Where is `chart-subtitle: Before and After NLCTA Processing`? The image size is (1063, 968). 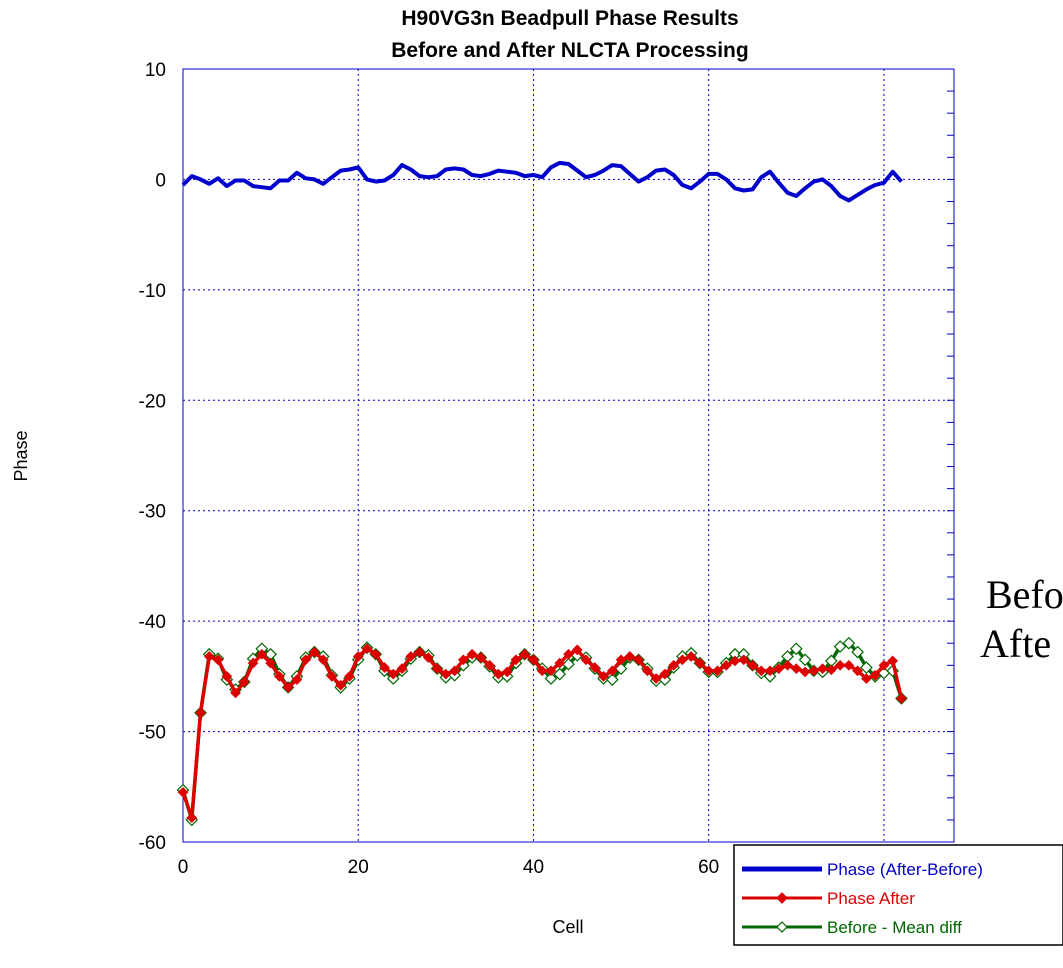
chart-subtitle: Before and After NLCTA Processing is located at coordinates (569, 50).